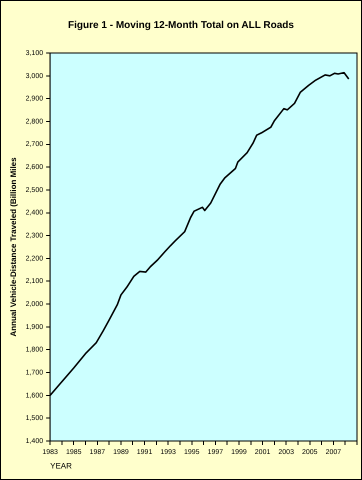 This screenshot has width=362, height=480. I want to click on y-axis-title: Annual Vehicle-Distance Traveled (Billion Miles, so click(13, 246).